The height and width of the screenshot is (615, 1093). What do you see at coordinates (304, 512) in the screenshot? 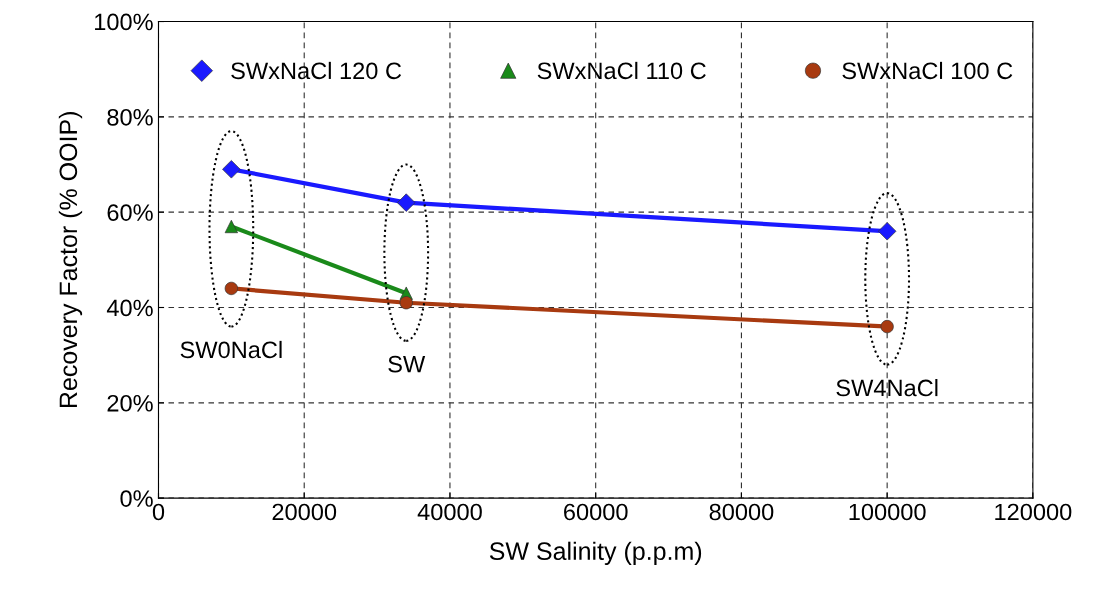
I see `x-tick-label: 20000` at bounding box center [304, 512].